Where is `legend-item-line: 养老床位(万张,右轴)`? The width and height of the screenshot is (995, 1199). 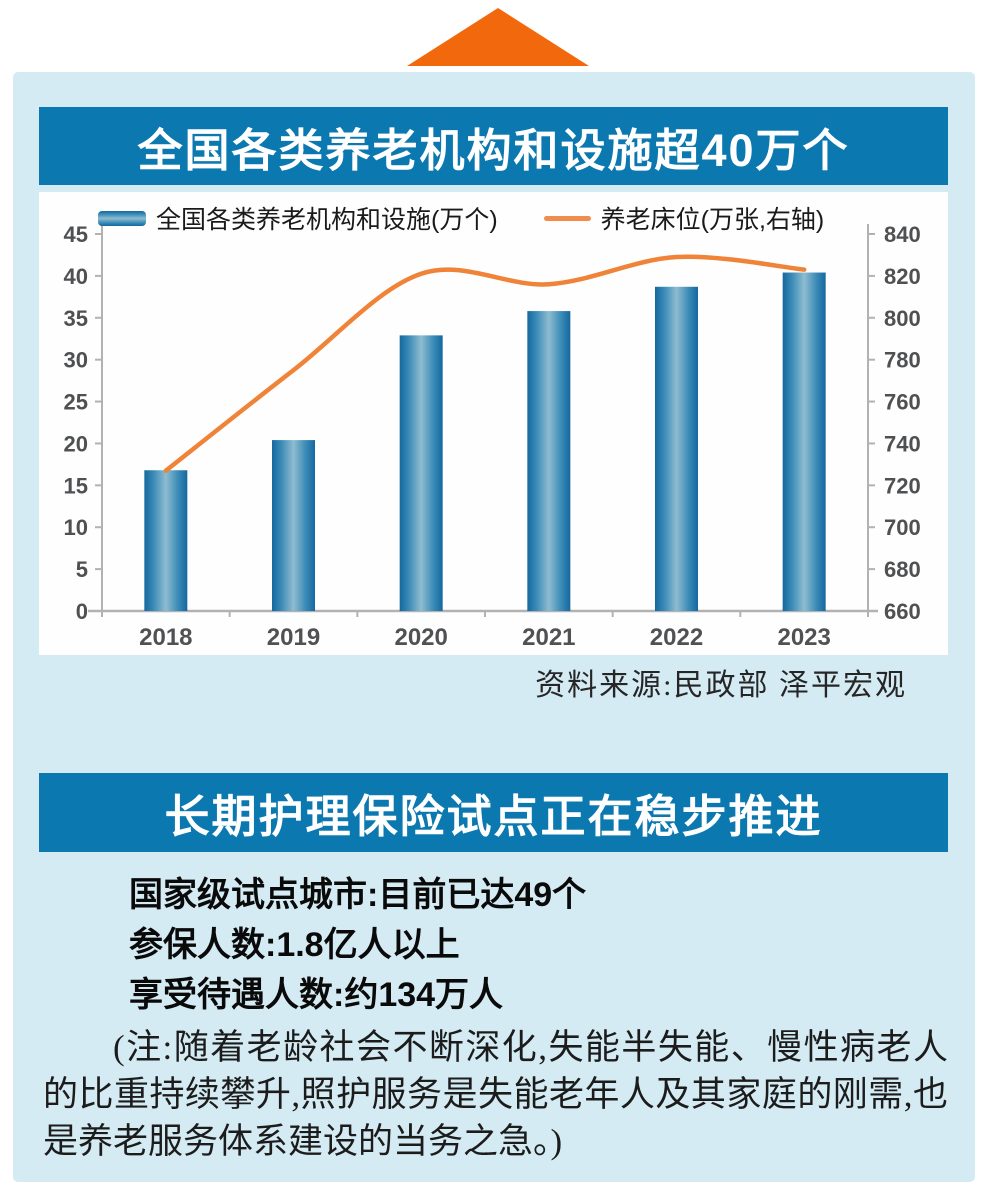 legend-item-line: 养老床位(万张,右轴) is located at coordinates (684, 218).